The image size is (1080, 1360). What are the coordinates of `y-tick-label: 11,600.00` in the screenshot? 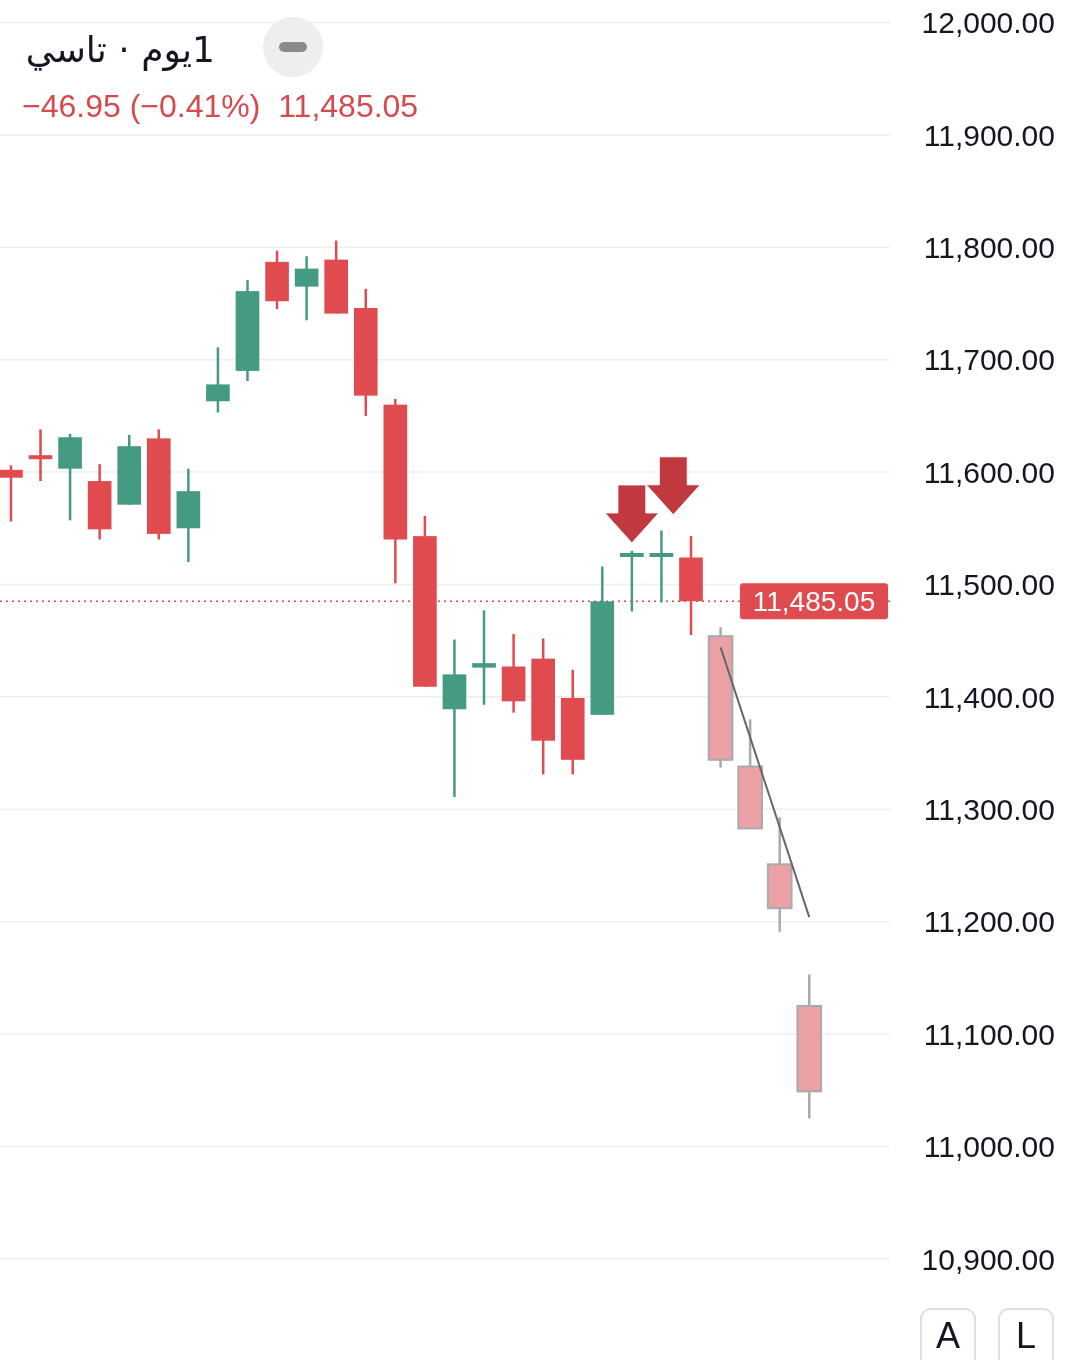 It's located at (989, 472).